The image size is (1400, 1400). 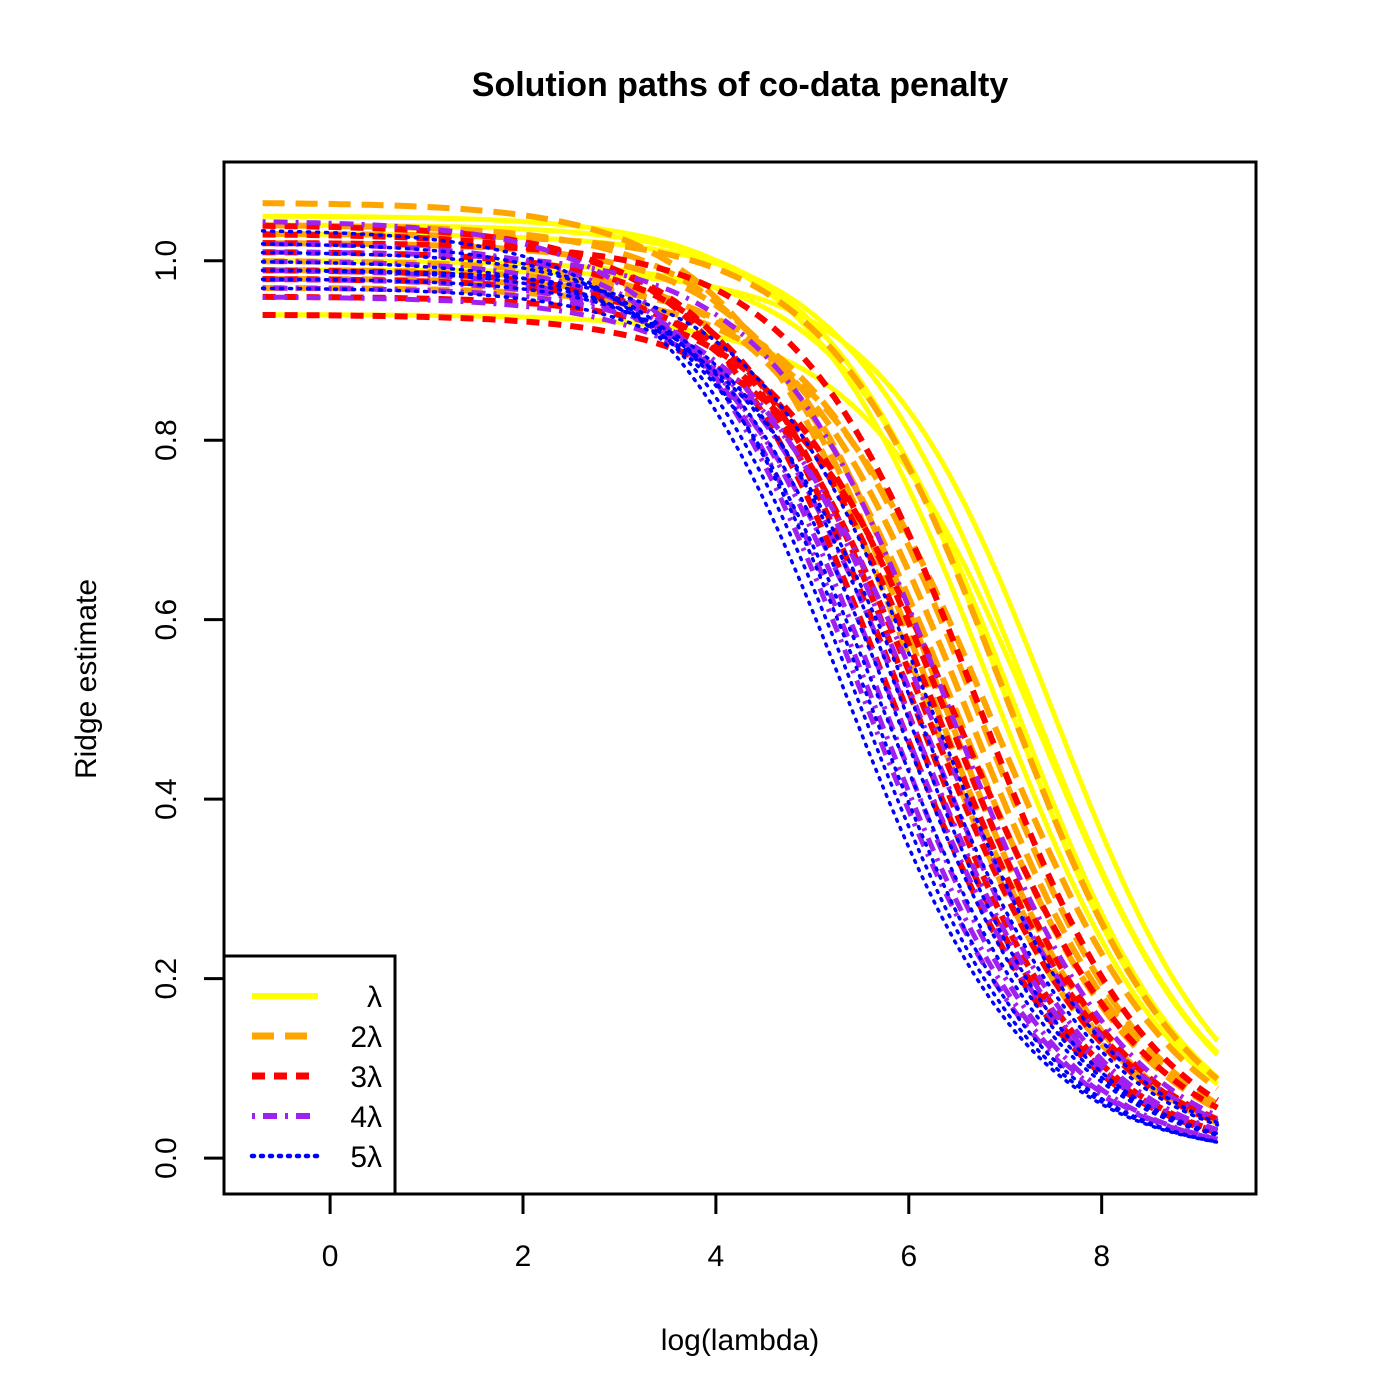 What do you see at coordinates (908, 1256) in the screenshot?
I see `x-tick-label: 6` at bounding box center [908, 1256].